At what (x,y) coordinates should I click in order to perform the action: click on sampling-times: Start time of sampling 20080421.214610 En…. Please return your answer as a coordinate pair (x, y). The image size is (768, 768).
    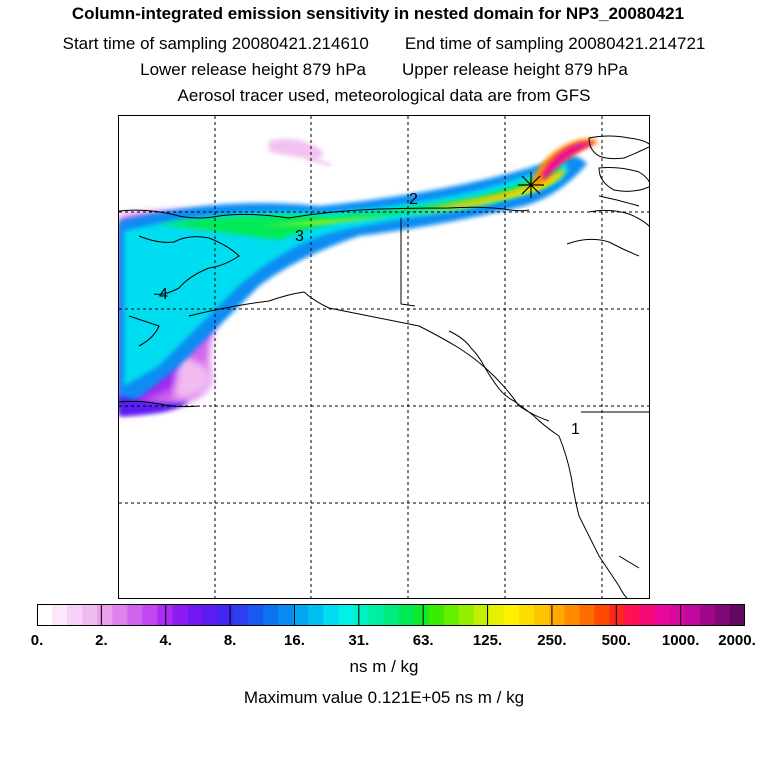
    Looking at the image, I should click on (384, 44).